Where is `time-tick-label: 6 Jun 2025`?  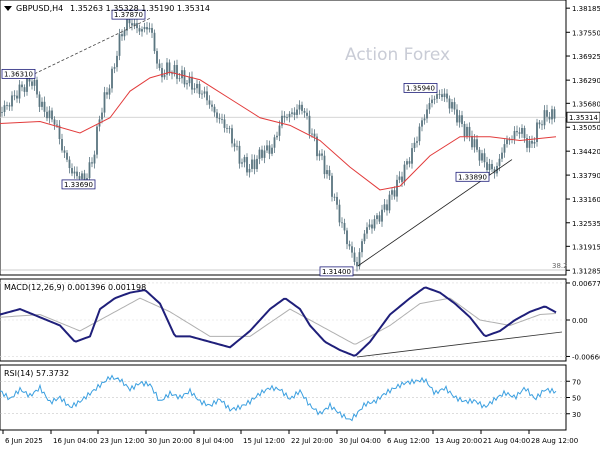
time-tick-label: 6 Jun 2025 is located at coordinates (24, 441).